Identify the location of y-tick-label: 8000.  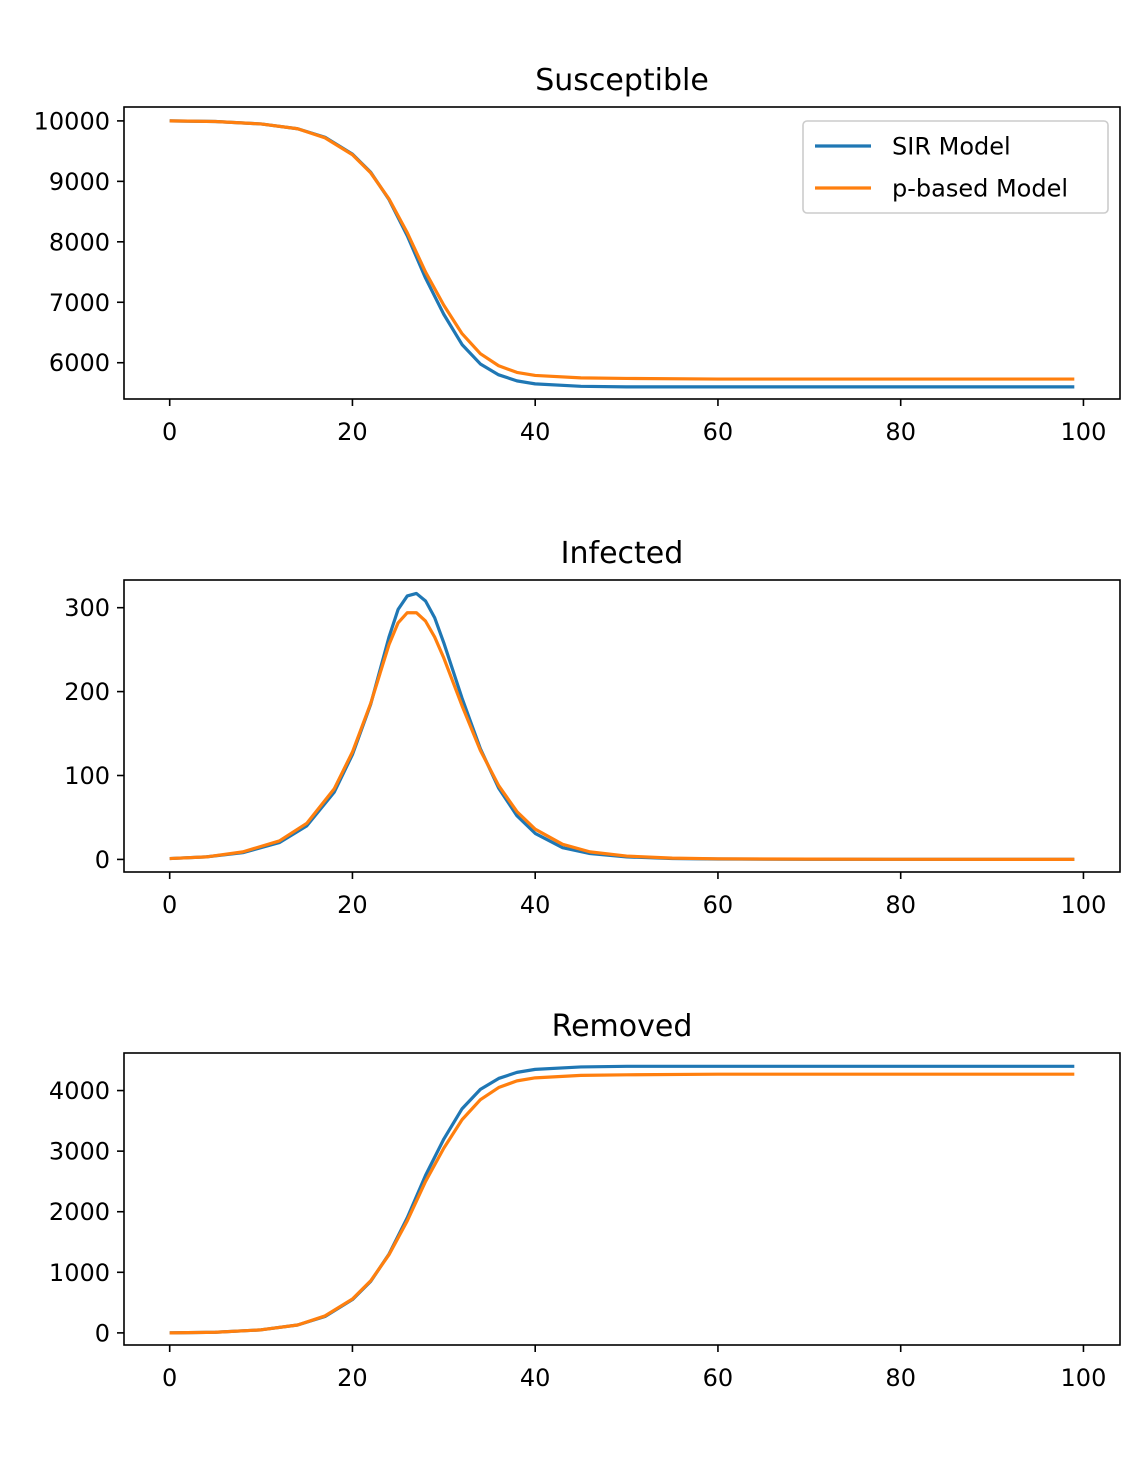
(79, 242).